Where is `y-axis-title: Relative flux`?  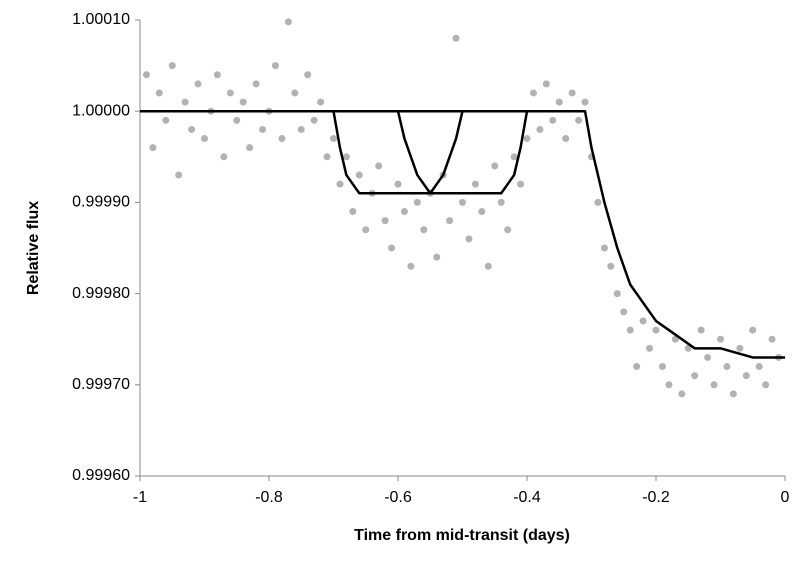 y-axis-title: Relative flux is located at coordinates (33, 248).